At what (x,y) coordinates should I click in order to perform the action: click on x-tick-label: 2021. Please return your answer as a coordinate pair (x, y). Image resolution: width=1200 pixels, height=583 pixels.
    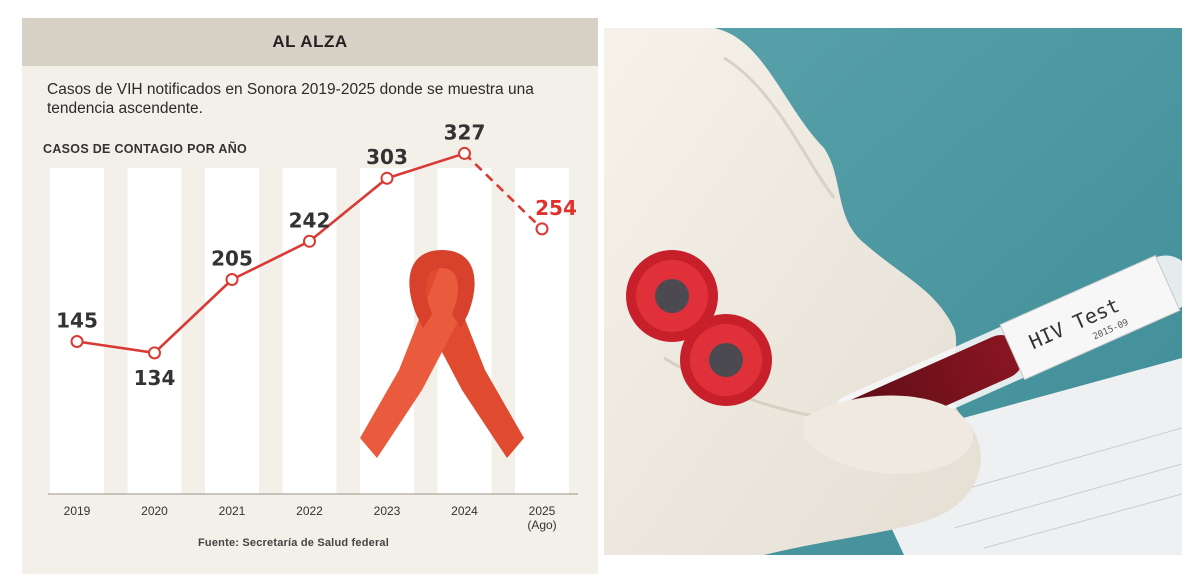
    Looking at the image, I should click on (232, 511).